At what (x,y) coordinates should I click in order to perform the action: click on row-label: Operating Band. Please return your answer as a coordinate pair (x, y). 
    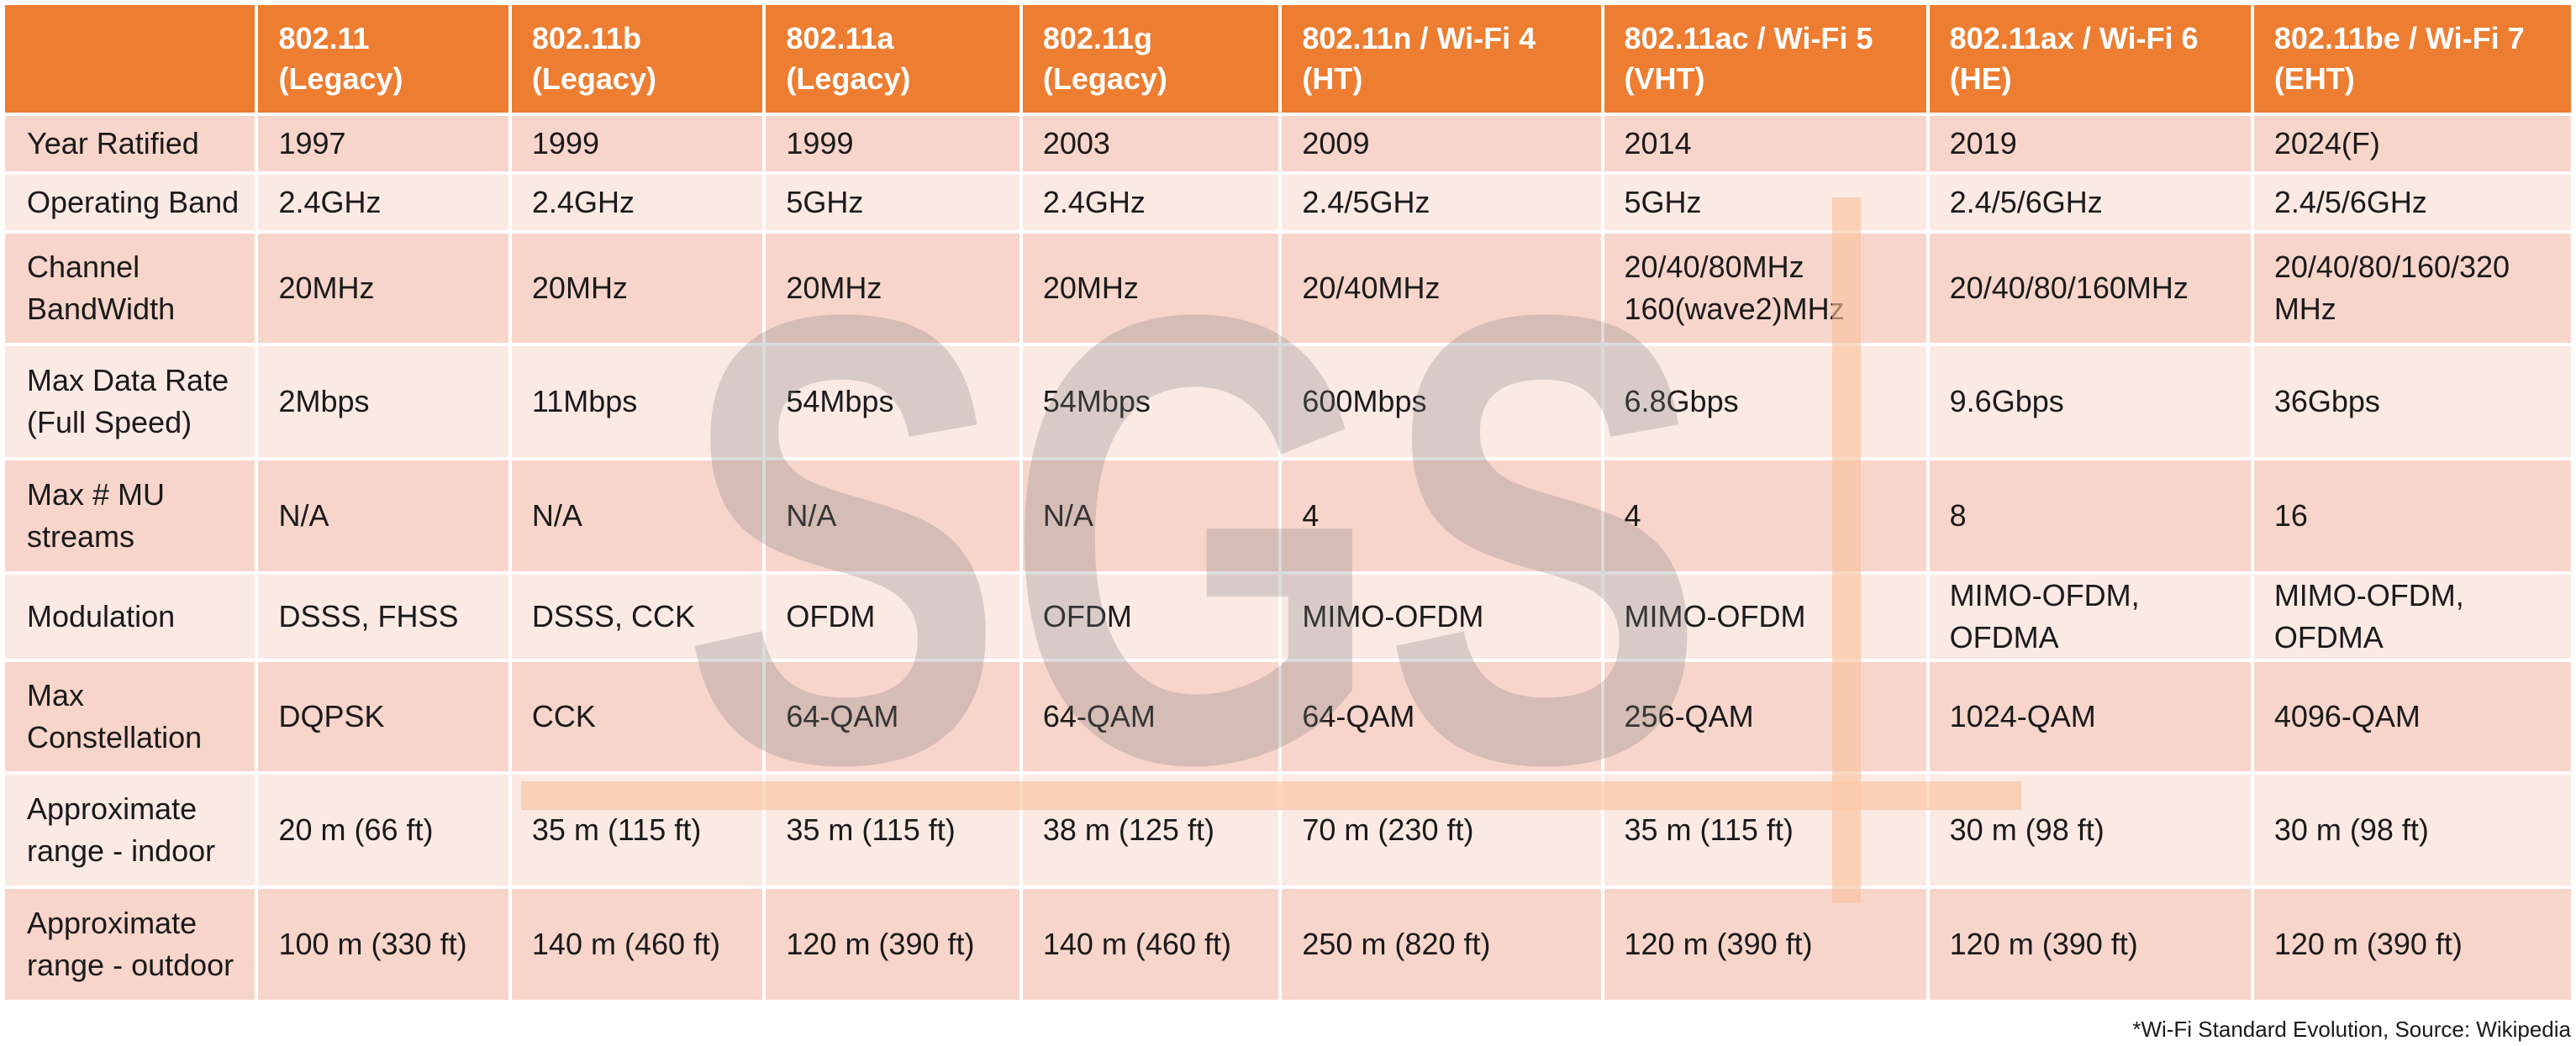
    Looking at the image, I should click on (130, 203).